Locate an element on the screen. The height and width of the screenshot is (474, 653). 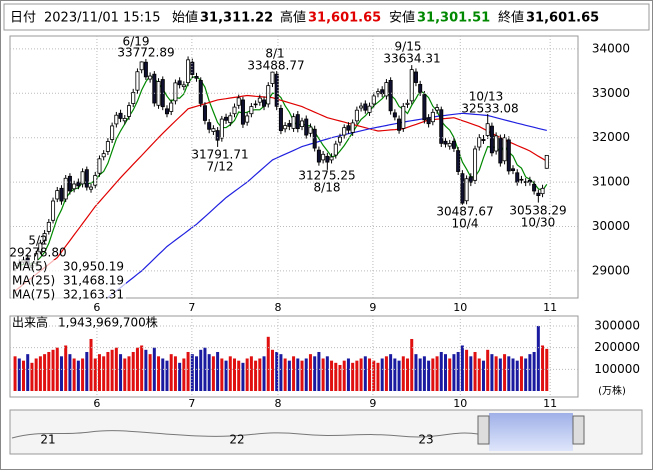
volume-plot is located at coordinates (281, 358).